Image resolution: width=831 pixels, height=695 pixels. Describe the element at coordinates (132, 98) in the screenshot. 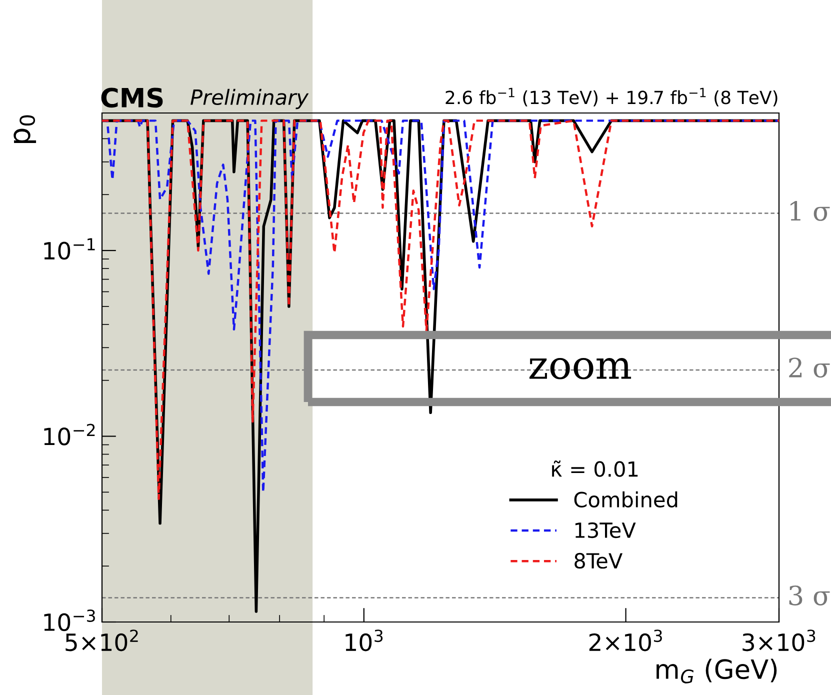

I see `chart-title: CMS` at that location.